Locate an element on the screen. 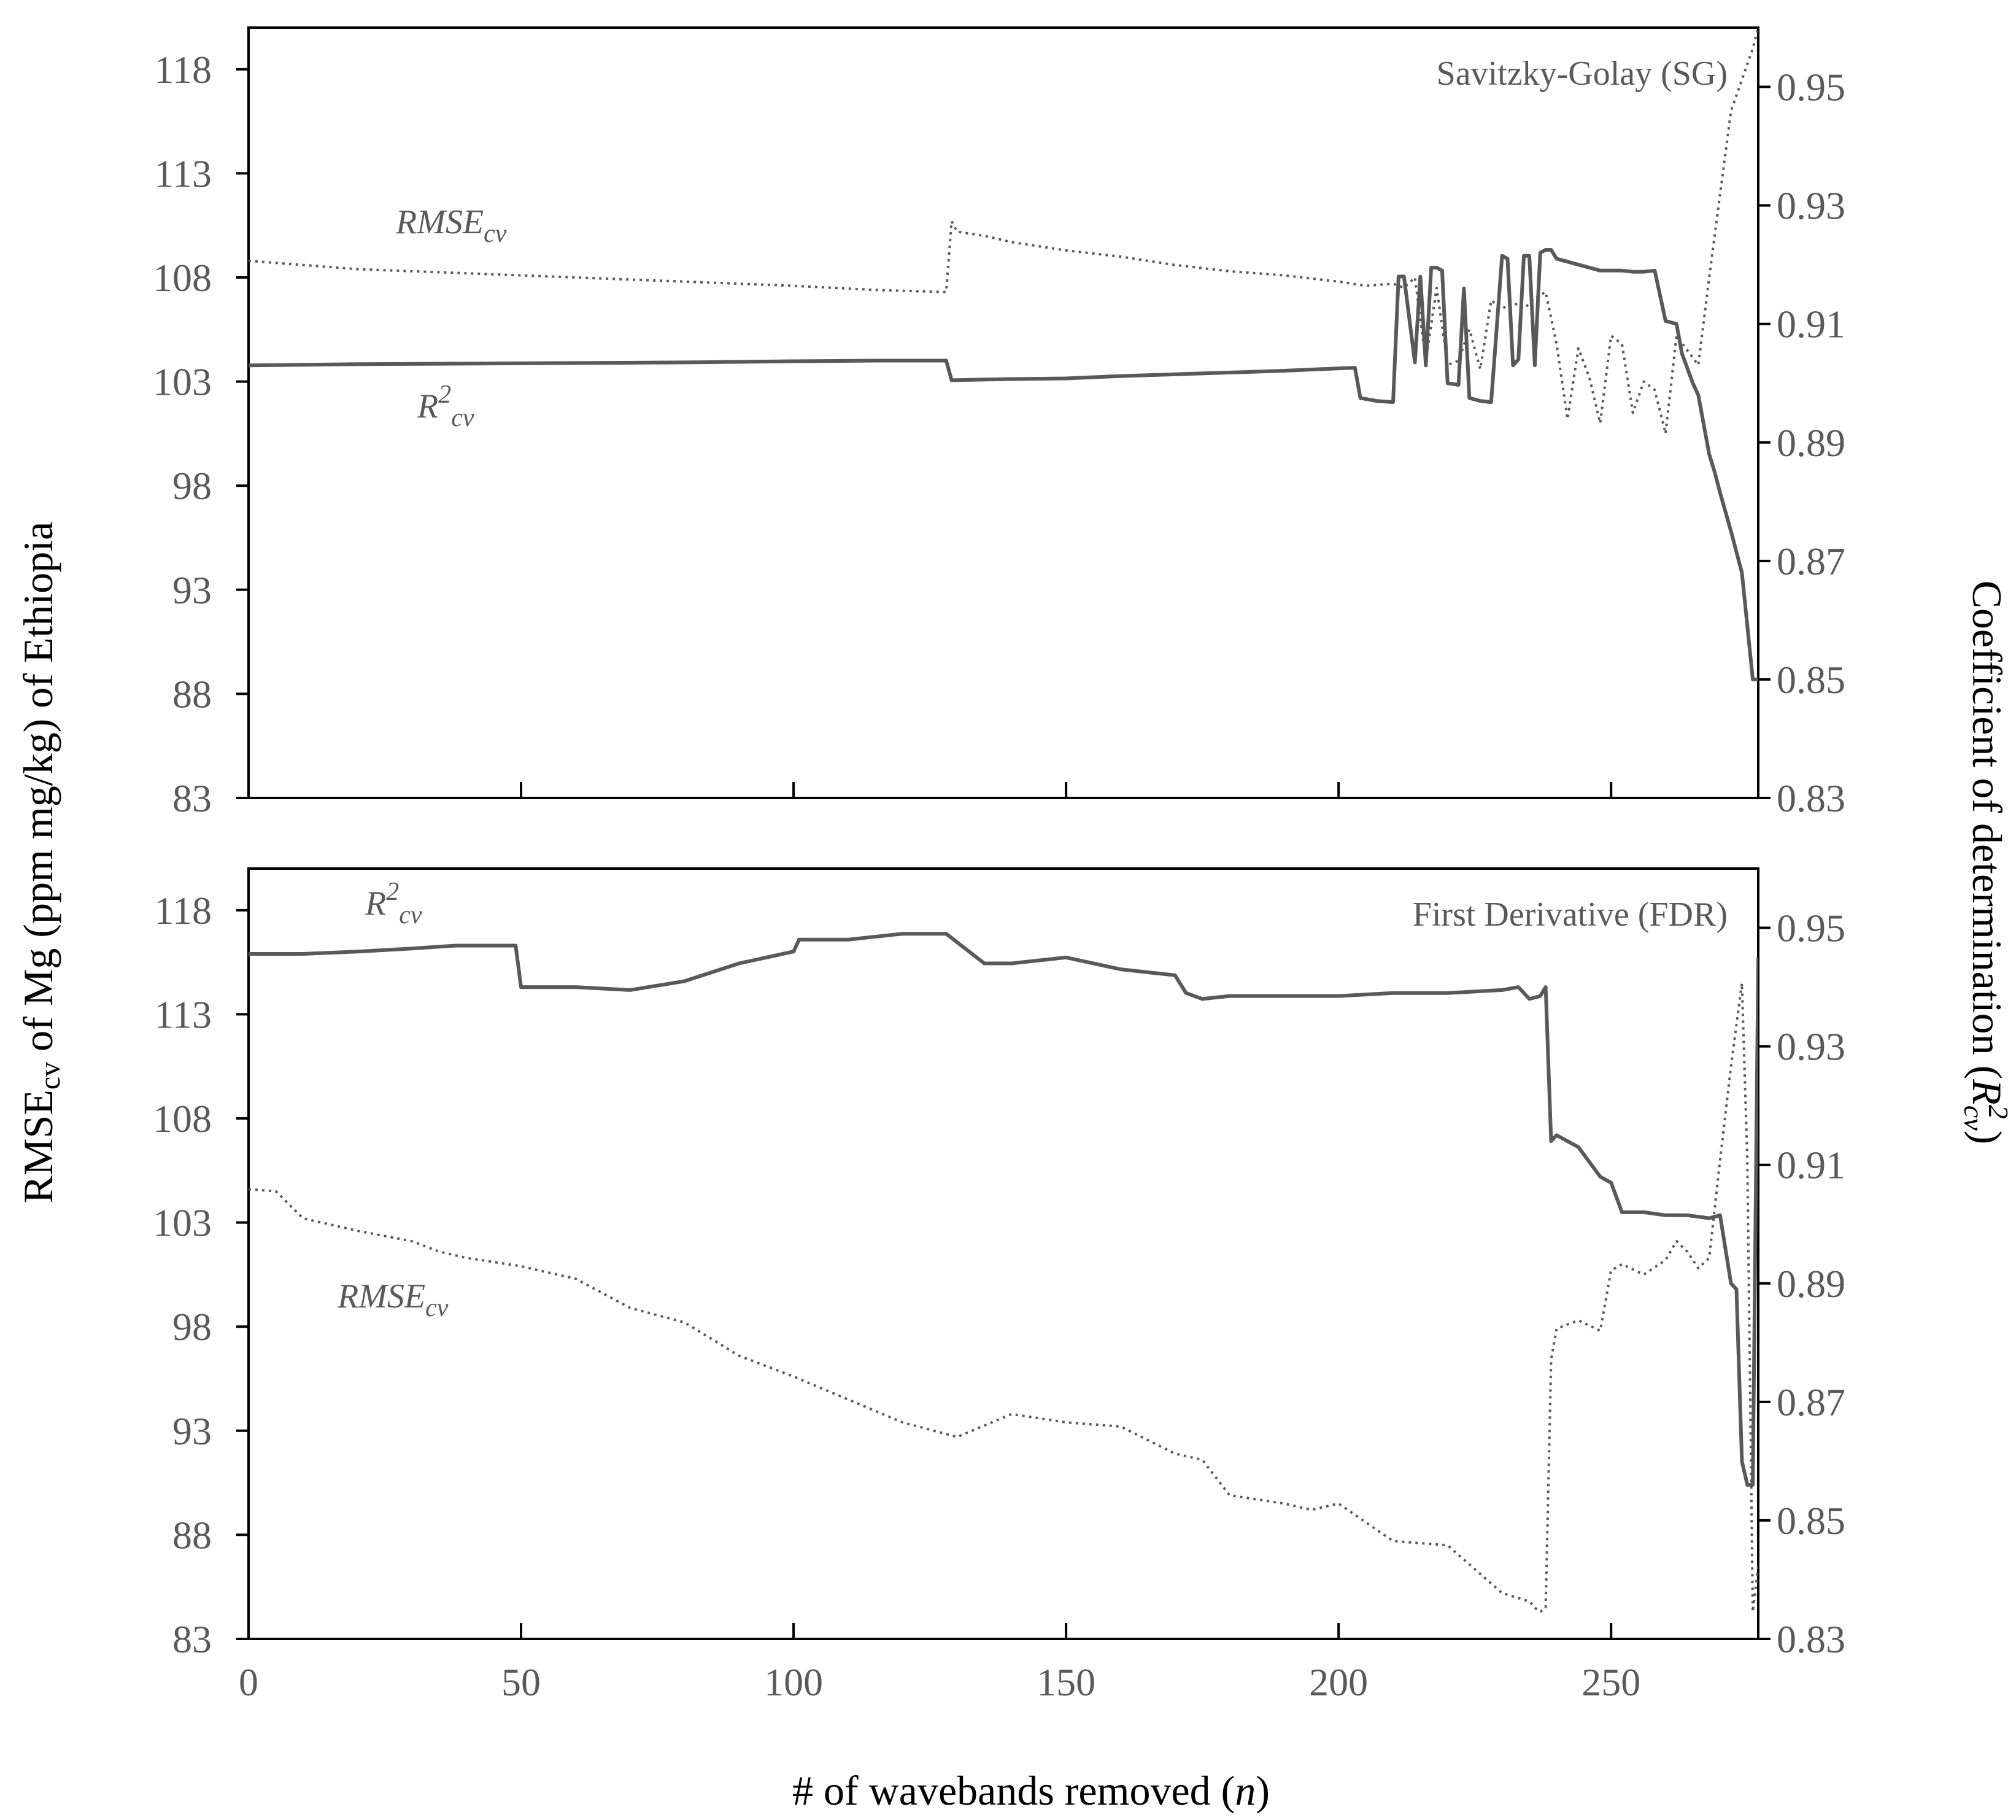 The image size is (2016, 1820). panel-title: First Derivative (FDR) is located at coordinates (1571, 915).